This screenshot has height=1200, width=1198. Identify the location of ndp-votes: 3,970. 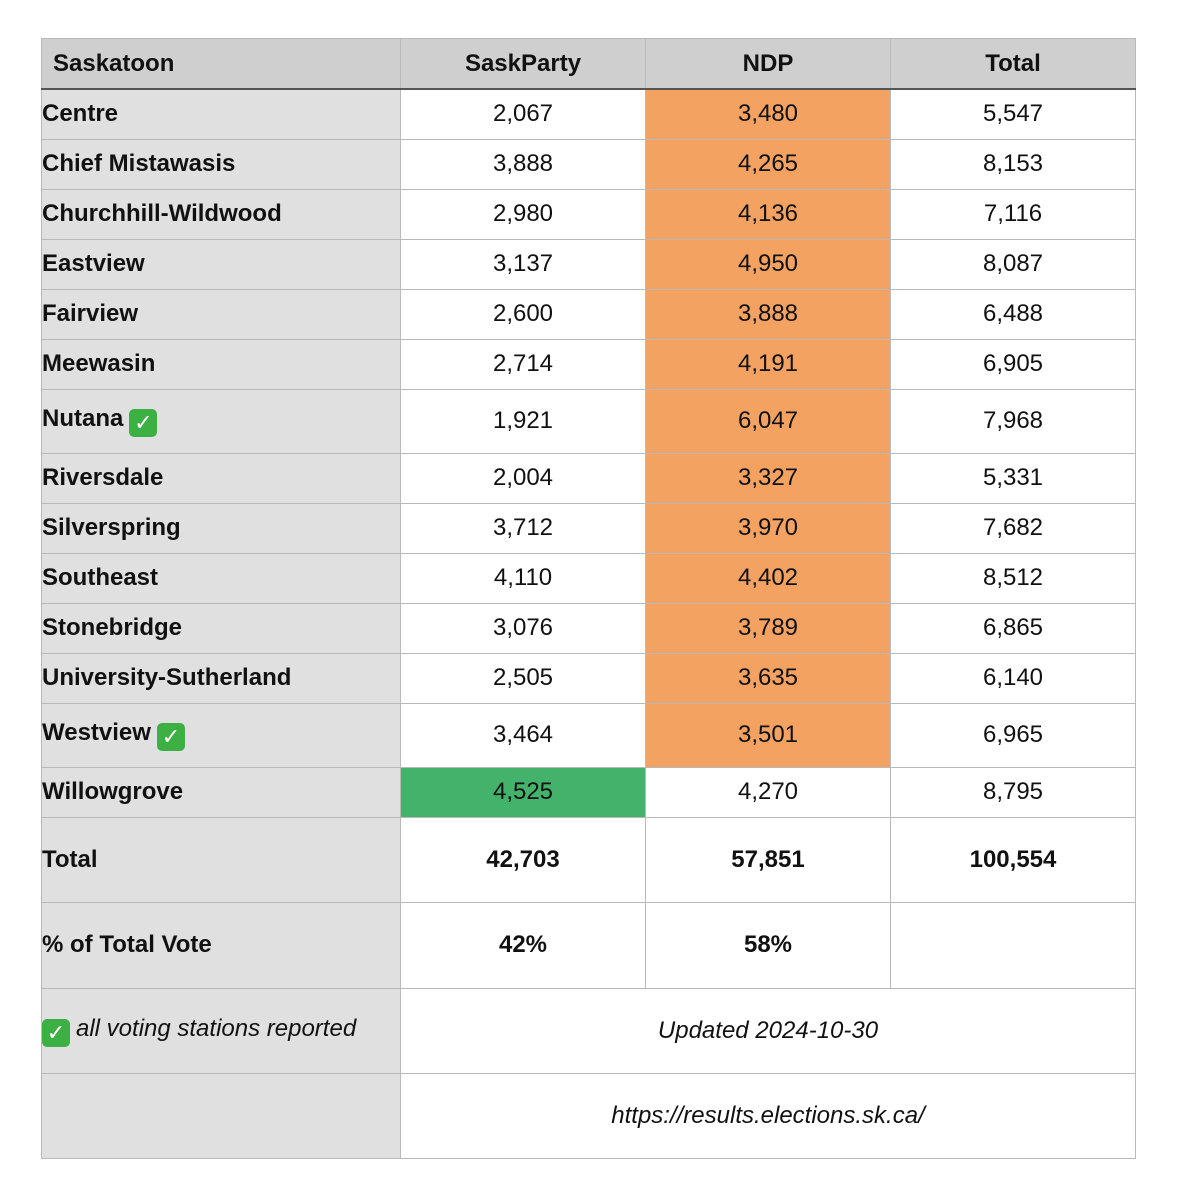
(768, 528).